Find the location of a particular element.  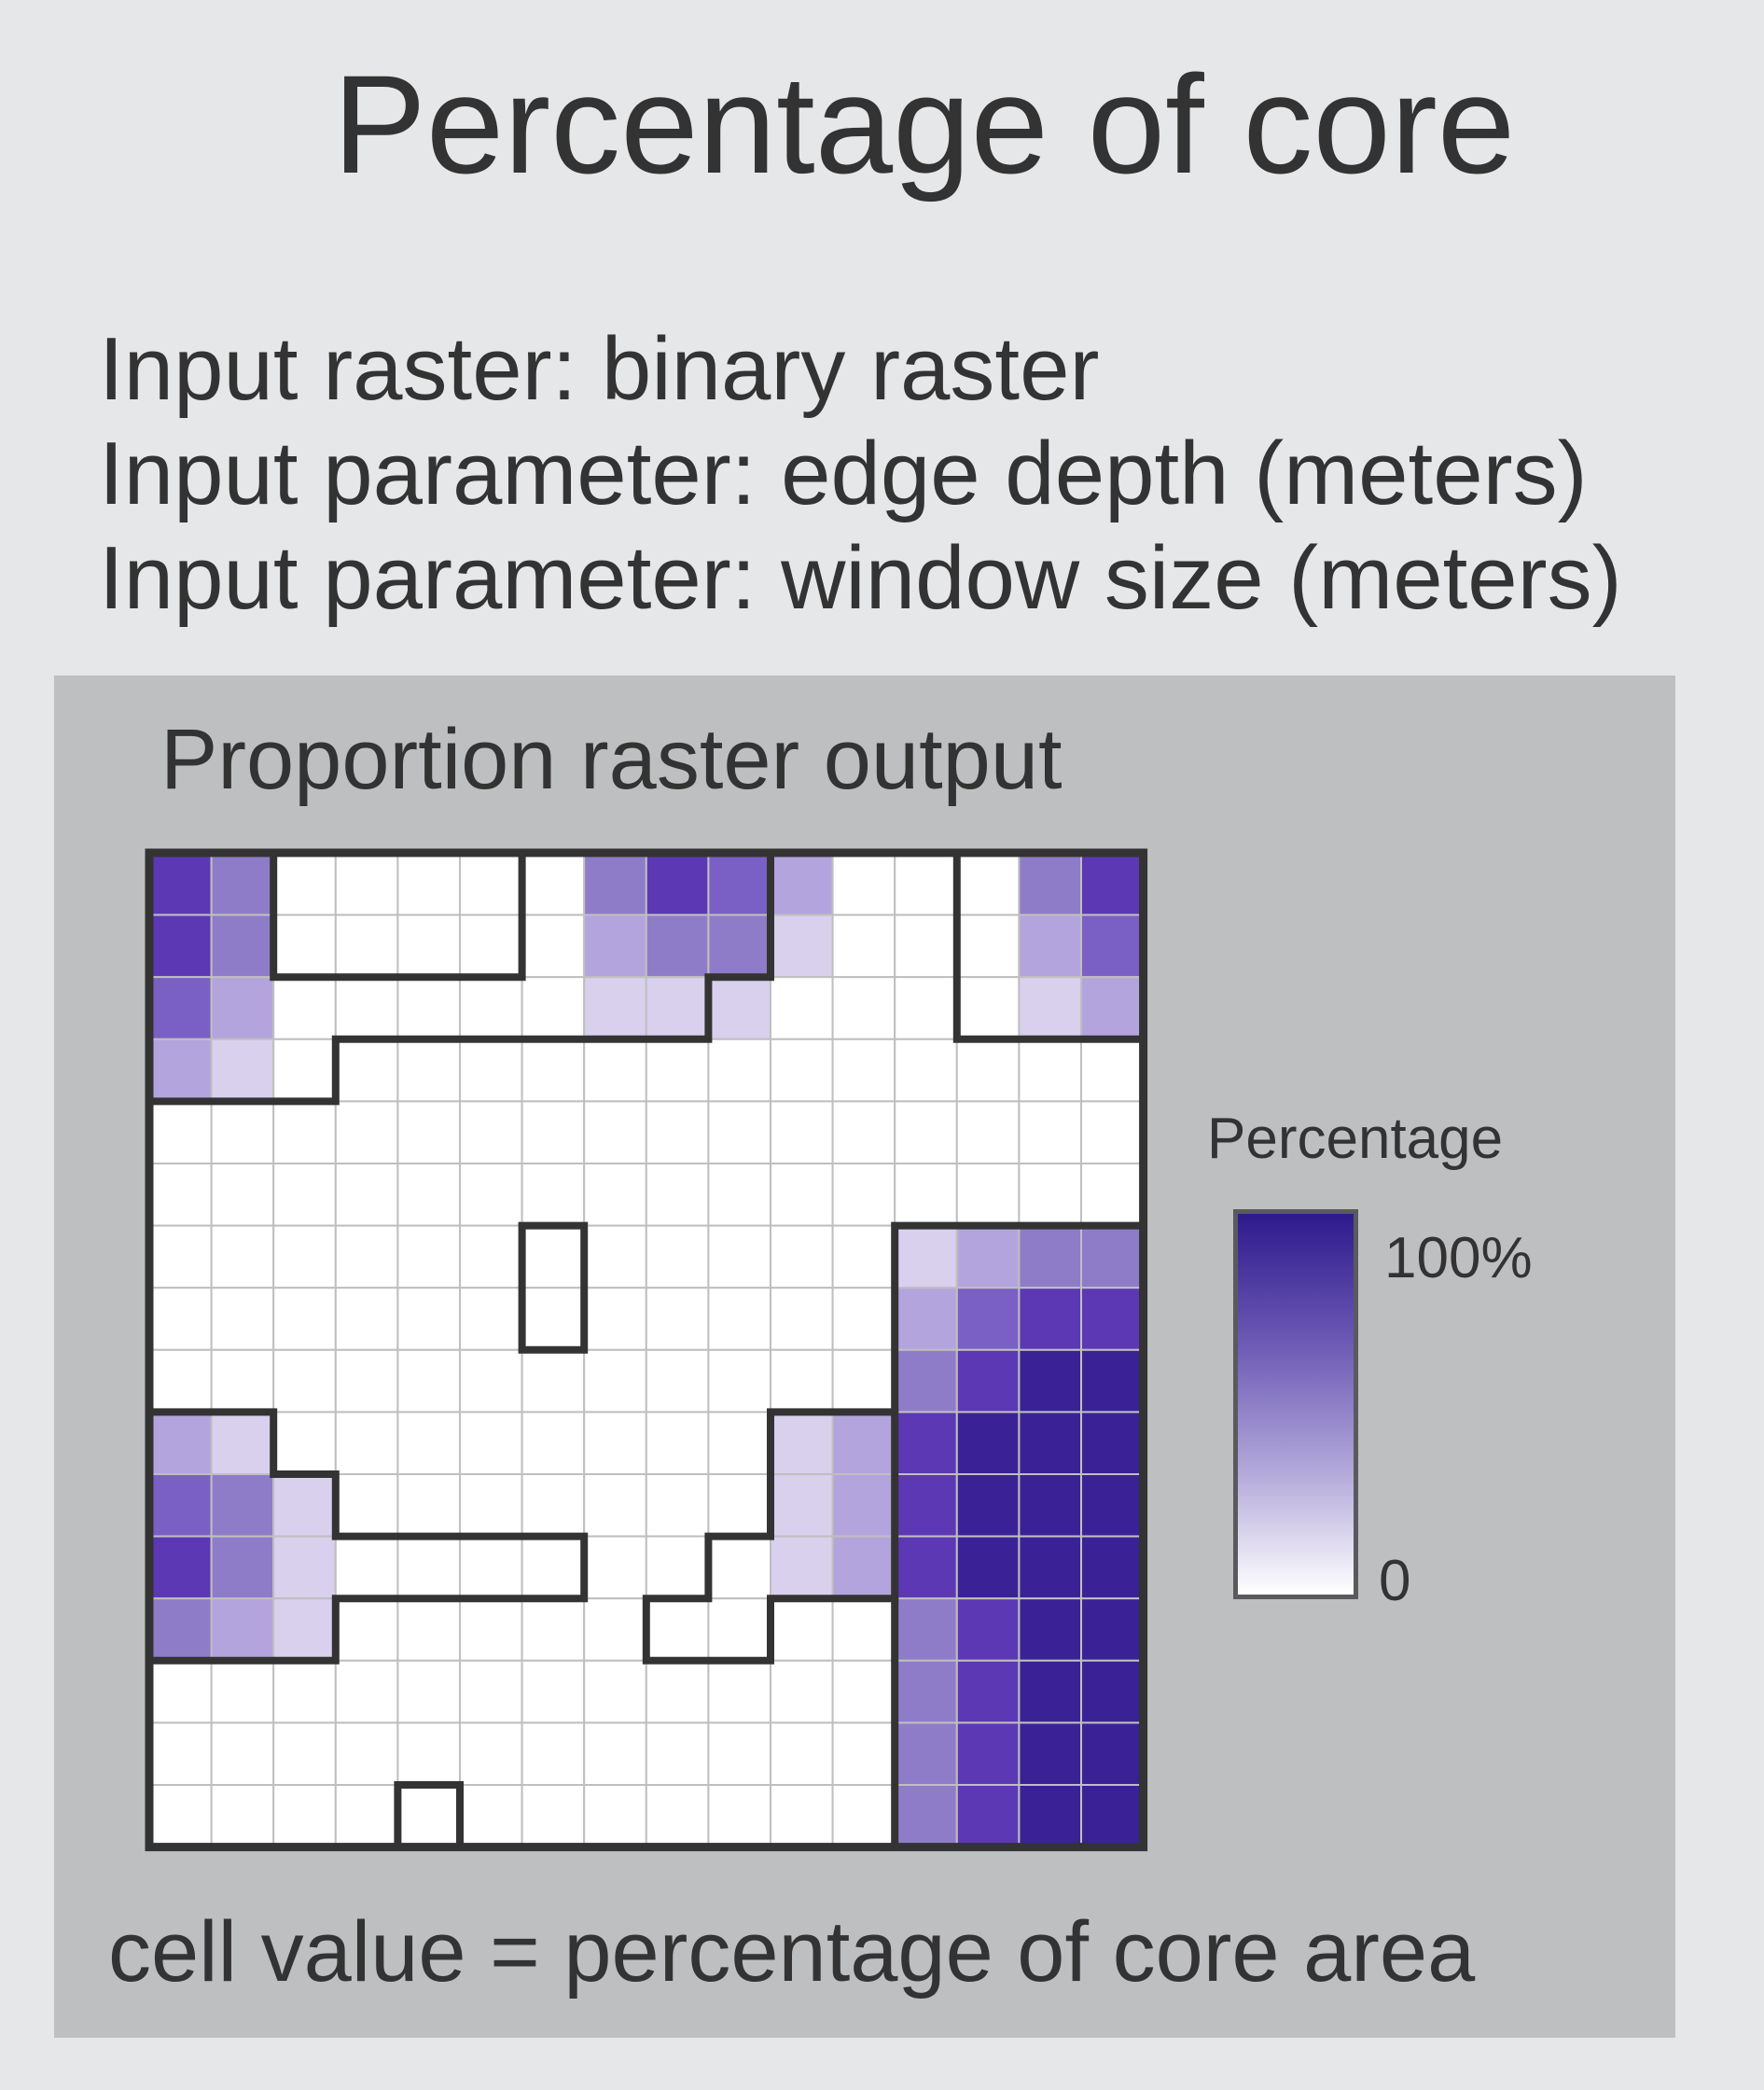

cell-value-note: cell value = percentage of core area is located at coordinates (792, 1951).